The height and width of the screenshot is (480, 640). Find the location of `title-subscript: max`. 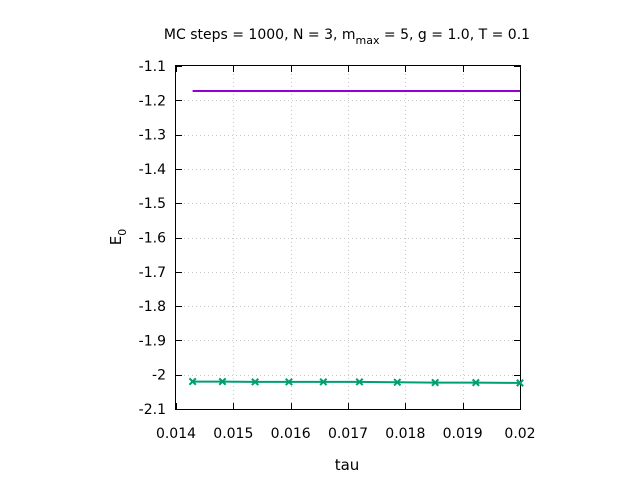

title-subscript: max is located at coordinates (368, 40).